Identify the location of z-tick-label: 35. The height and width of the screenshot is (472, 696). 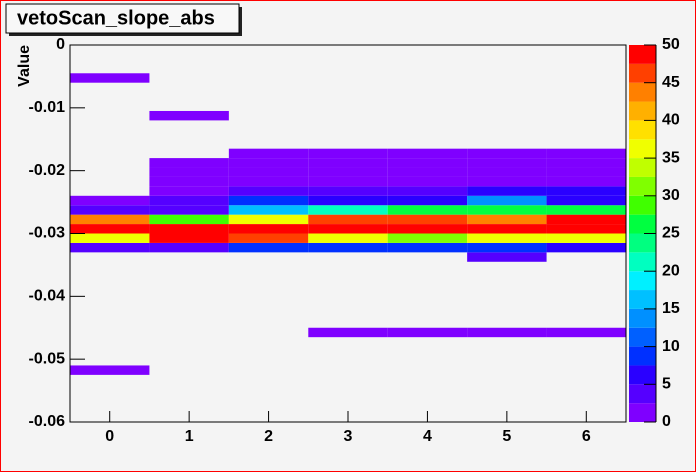
(671, 157).